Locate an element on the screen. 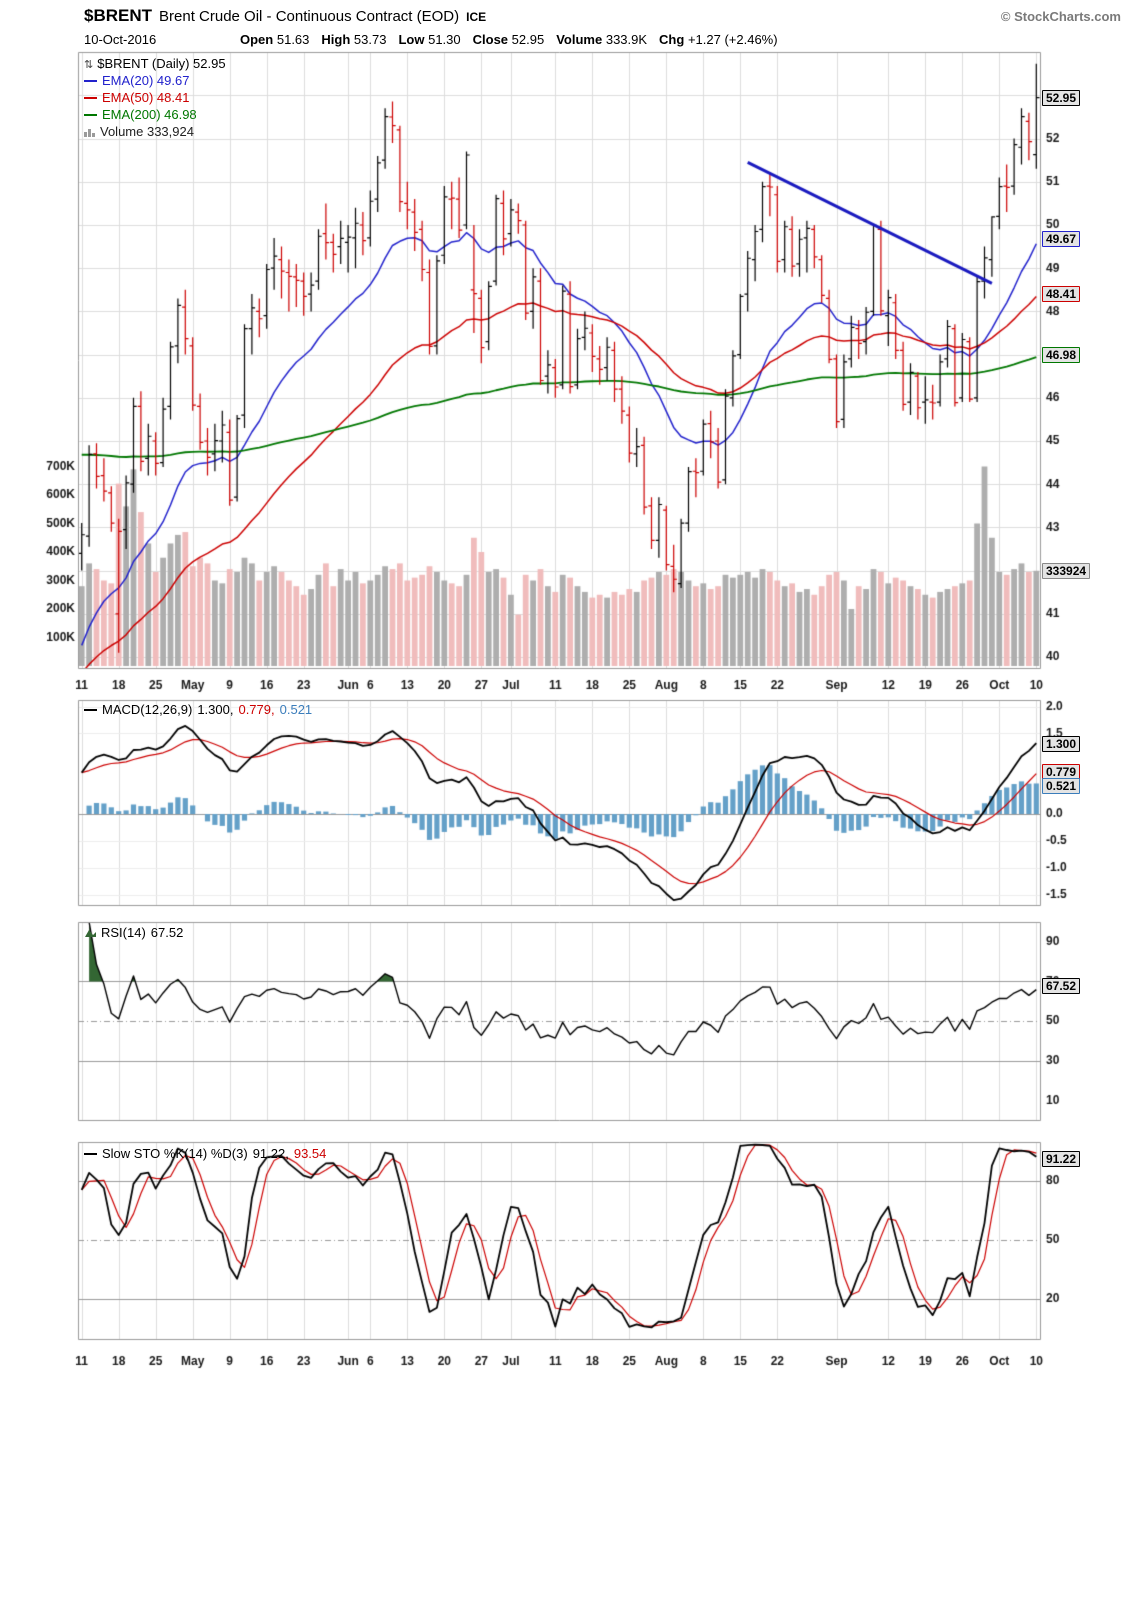 The width and height of the screenshot is (1131, 1600). rsi-label: RSI(14) is located at coordinates (123, 932).